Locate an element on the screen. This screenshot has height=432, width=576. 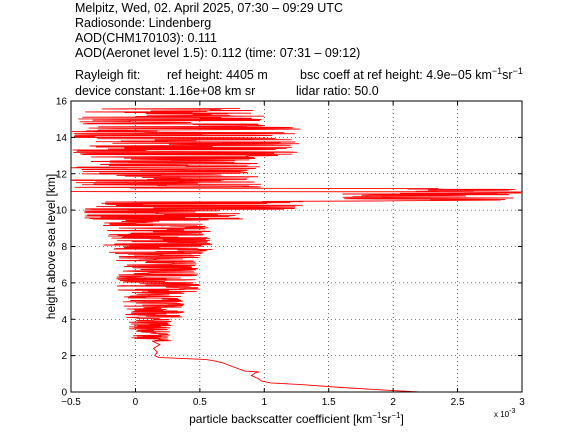
y-tick-label: 0 is located at coordinates (64, 393).